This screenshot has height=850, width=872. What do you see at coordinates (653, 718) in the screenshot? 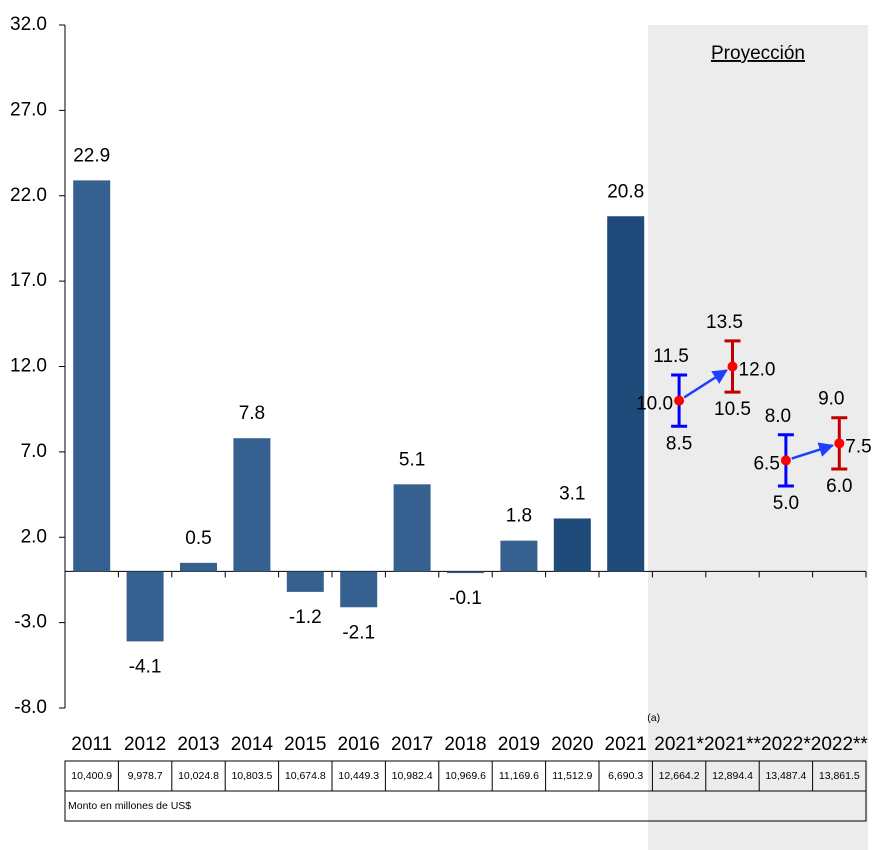
I see `category-note: (a)` at bounding box center [653, 718].